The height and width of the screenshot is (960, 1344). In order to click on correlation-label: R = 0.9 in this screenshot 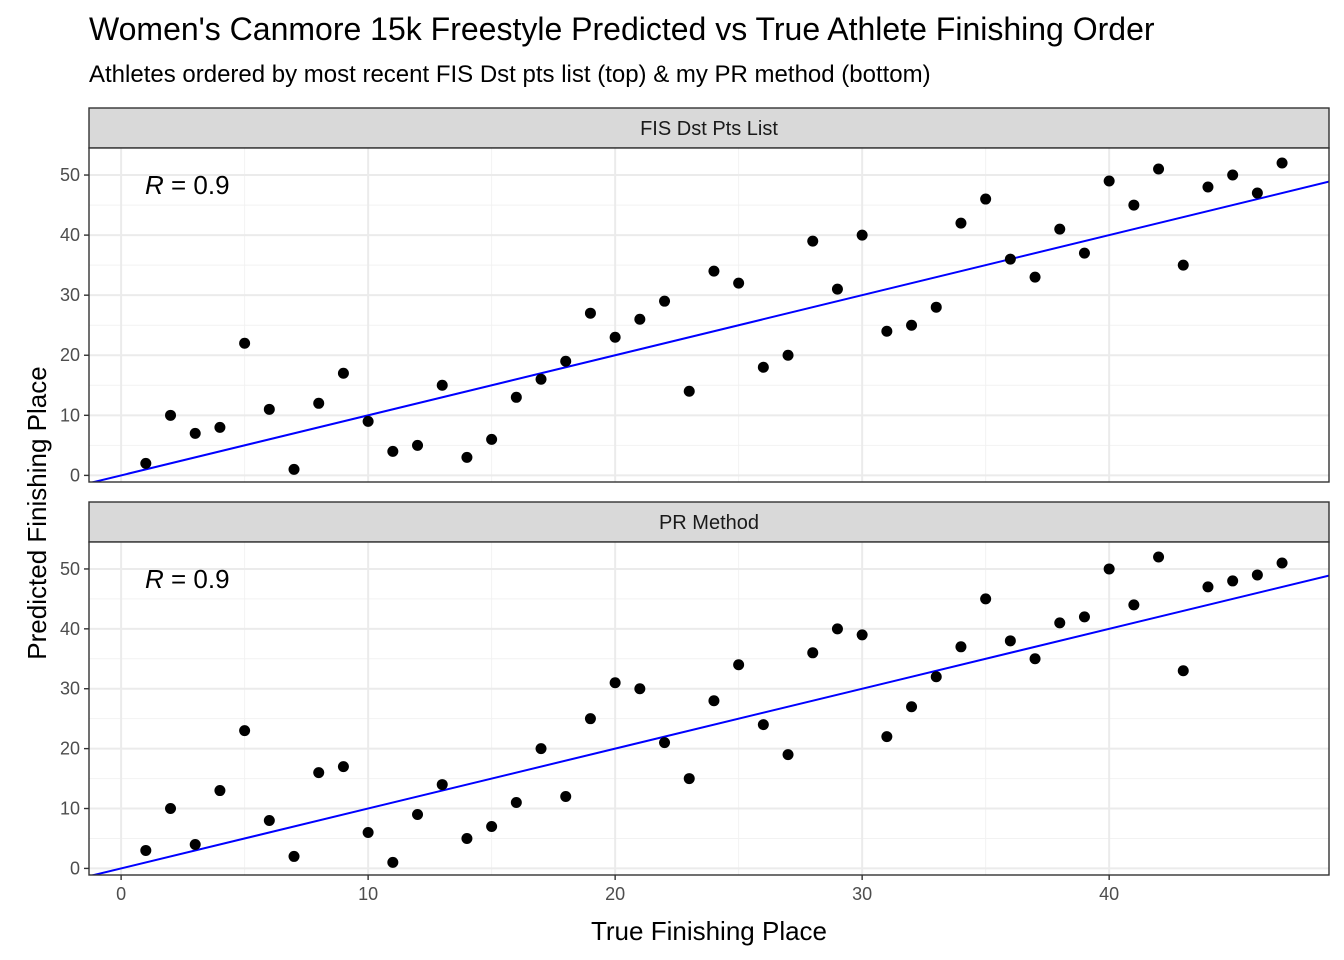, I will do `click(187, 185)`.